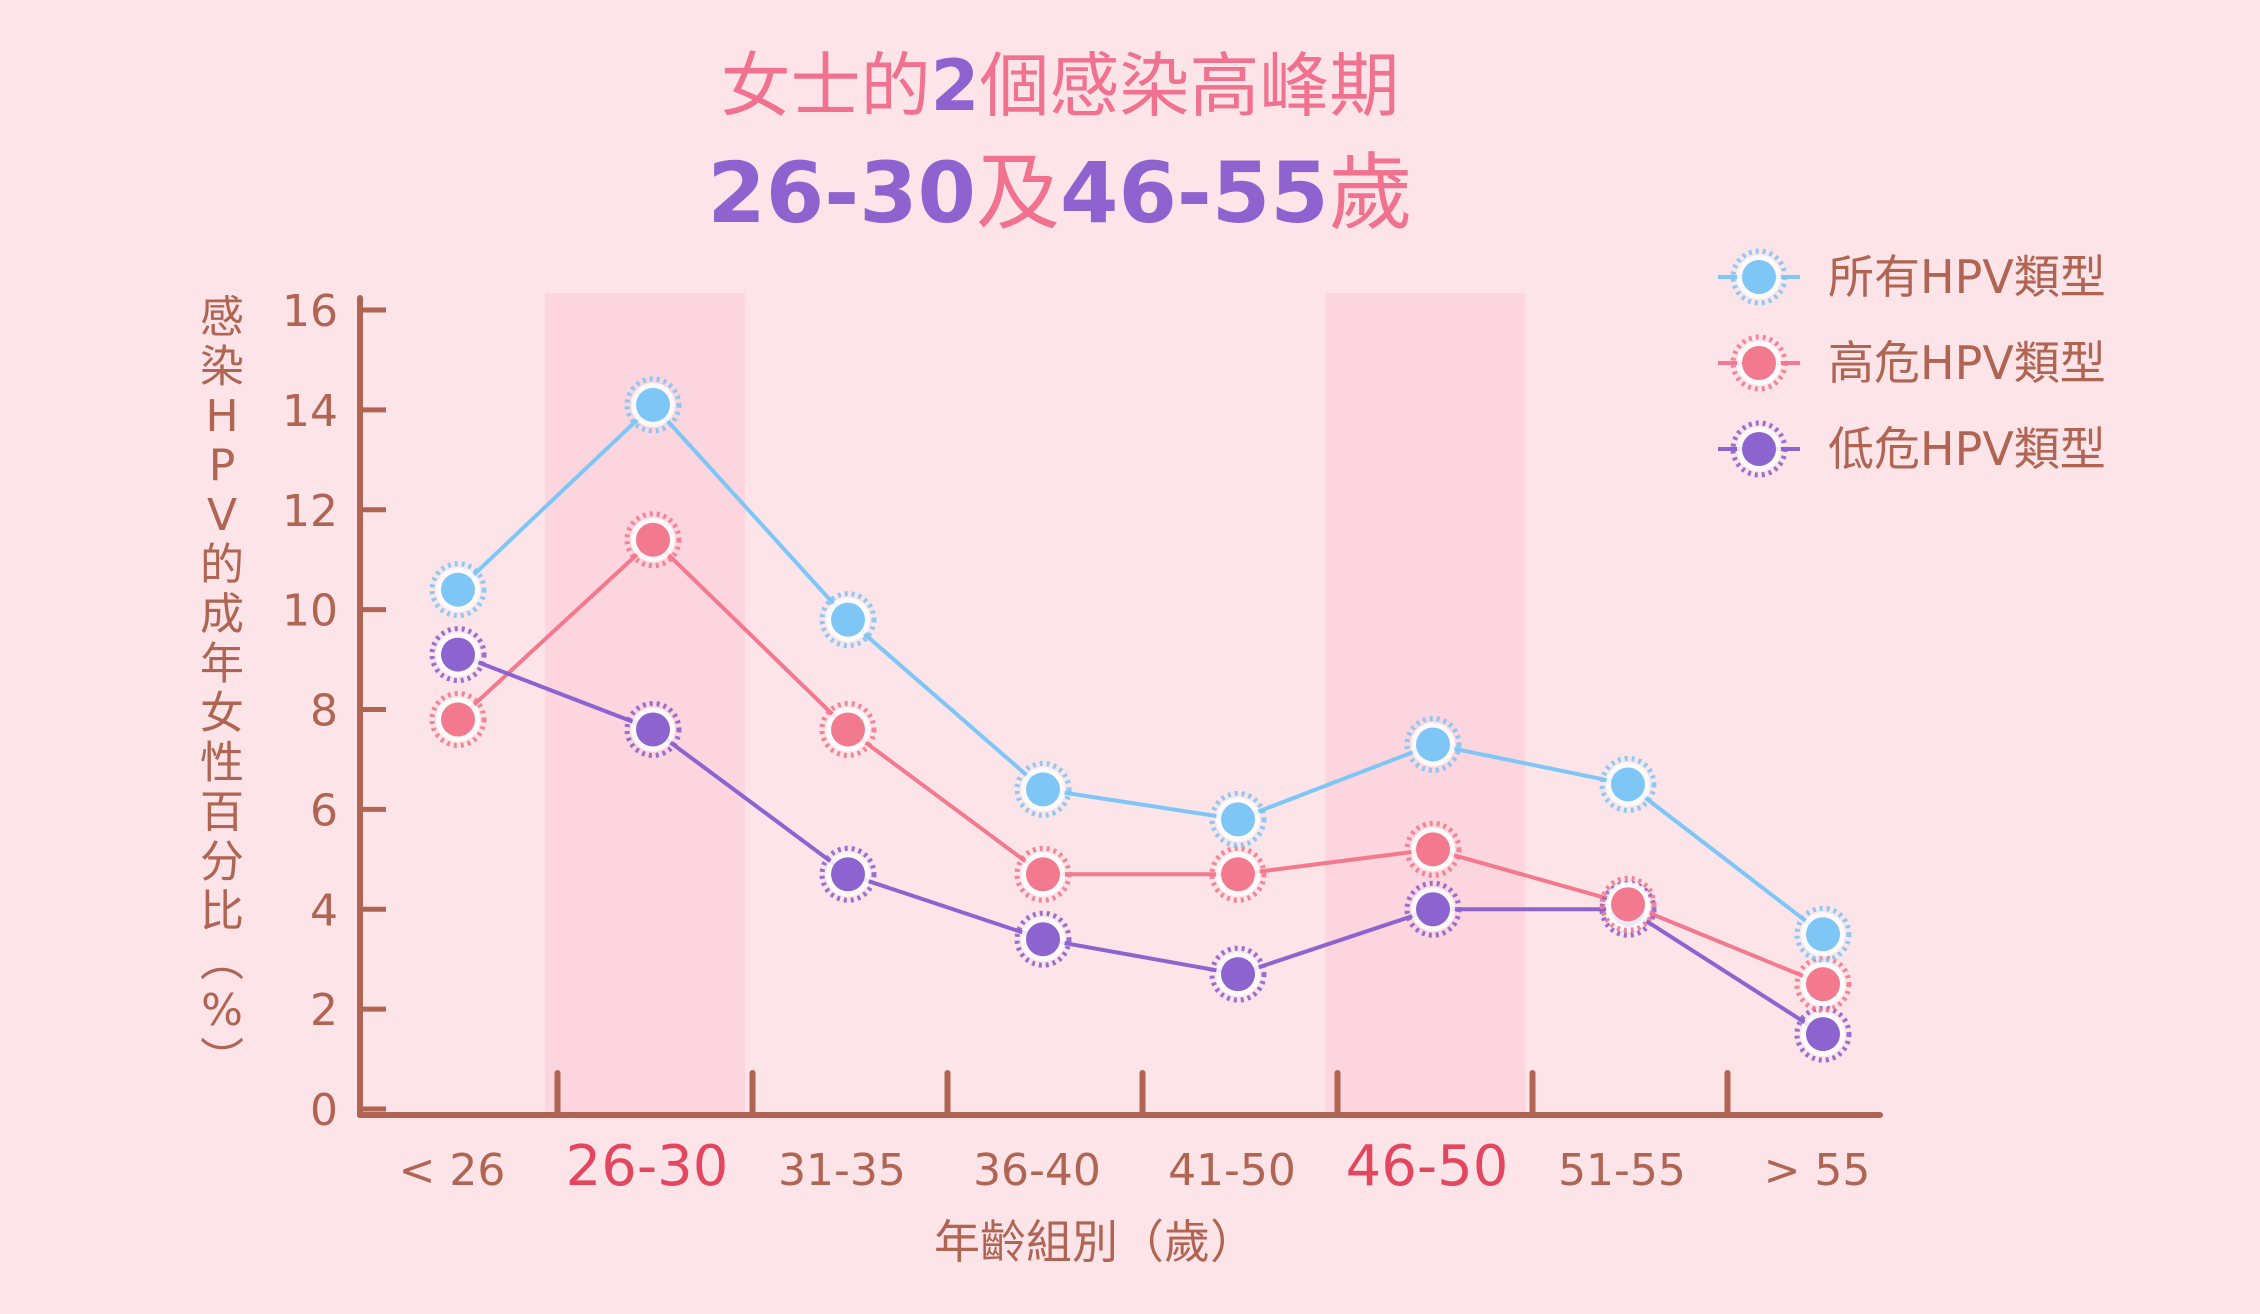 This screenshot has height=1314, width=2260. What do you see at coordinates (955, 86) in the screenshot?
I see `title-line-1-part-1: 2` at bounding box center [955, 86].